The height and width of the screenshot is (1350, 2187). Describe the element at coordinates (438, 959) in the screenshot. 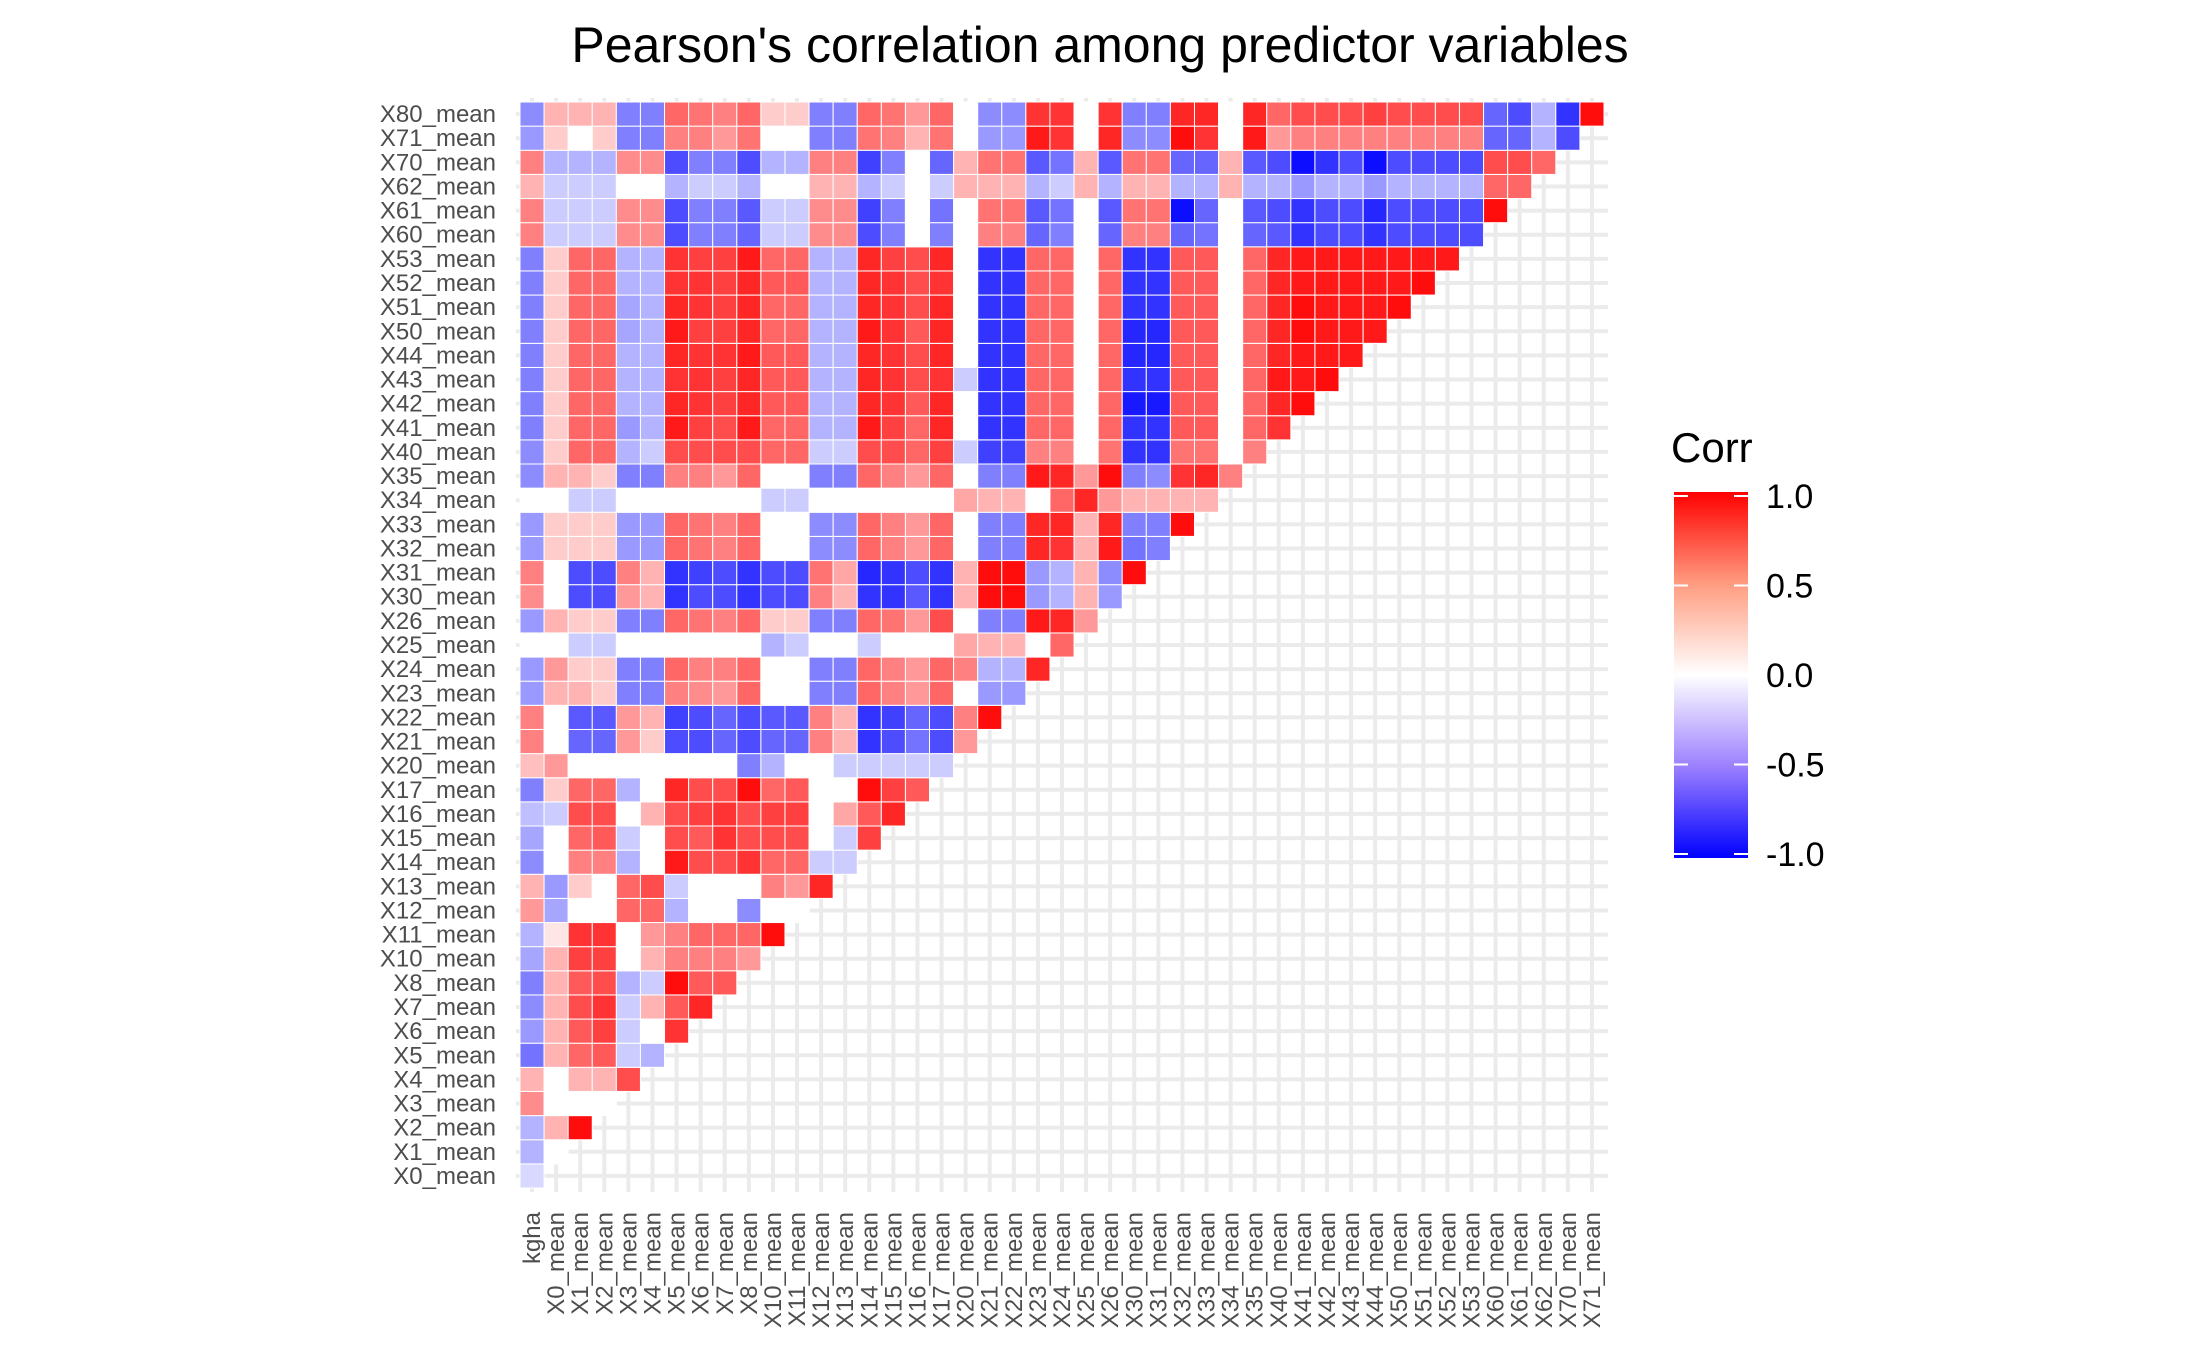

I see `y-tick-label: X10_mean` at that location.